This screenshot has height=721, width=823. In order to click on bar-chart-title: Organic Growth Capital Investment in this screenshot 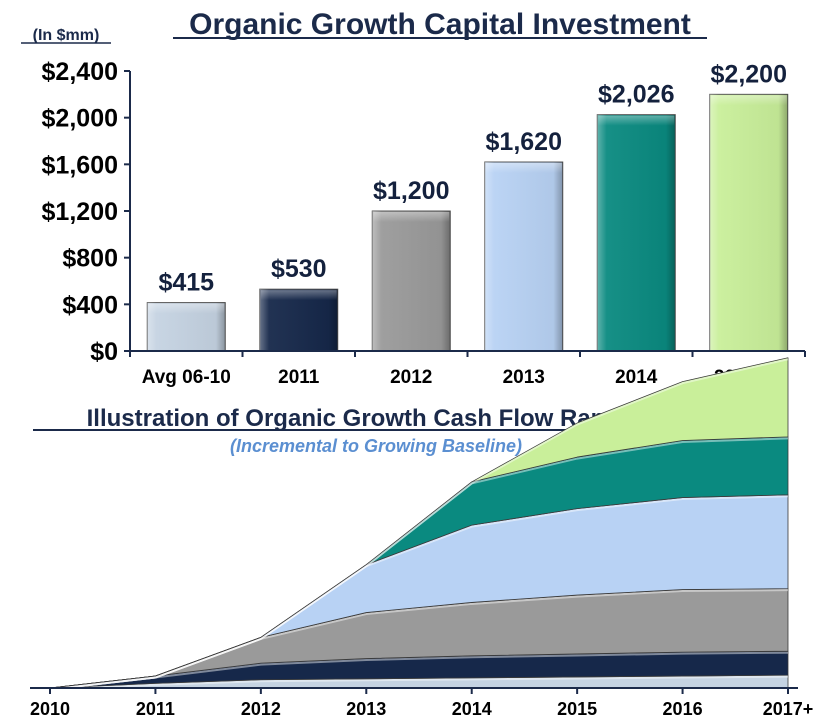, I will do `click(440, 24)`.